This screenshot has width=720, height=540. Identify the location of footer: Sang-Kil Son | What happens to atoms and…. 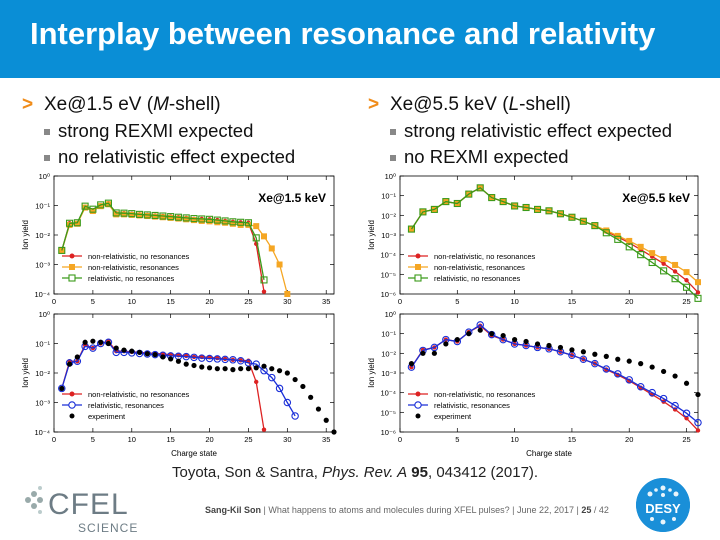
(407, 510).